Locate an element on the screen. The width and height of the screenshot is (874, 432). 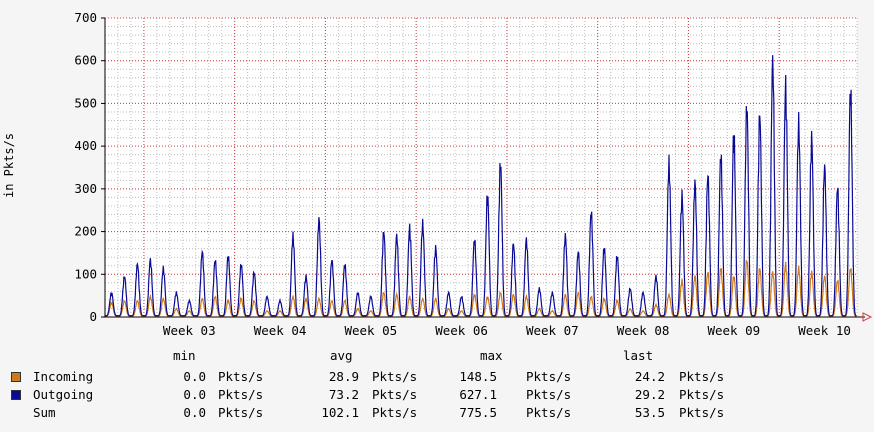
sum-min: 0.0 is located at coordinates (194, 412).